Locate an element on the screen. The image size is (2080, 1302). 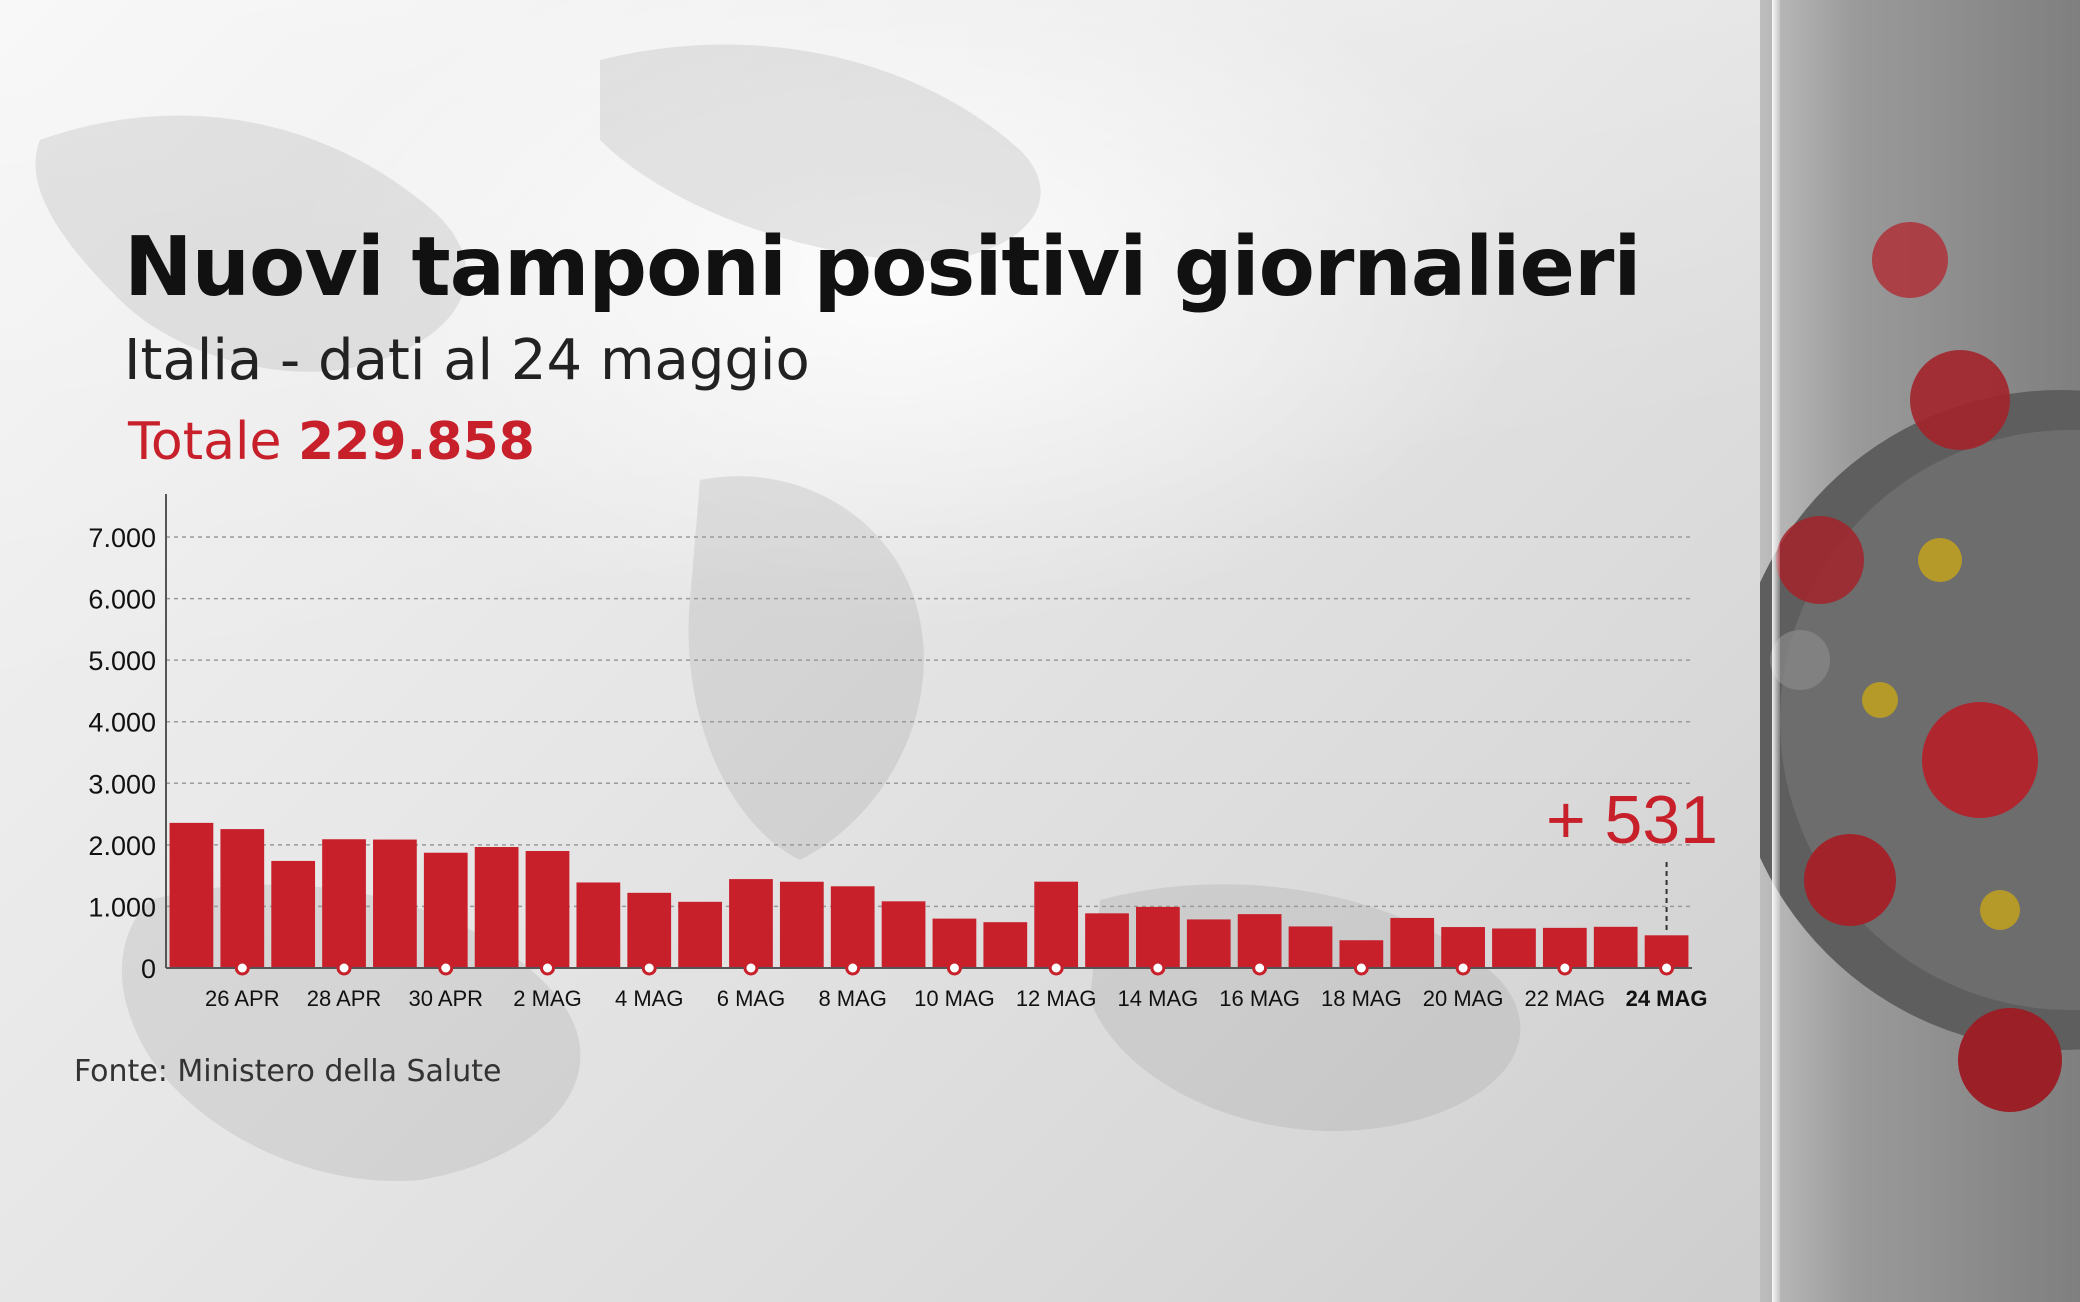
x-tick-label: 18 MAG is located at coordinates (1361, 998).